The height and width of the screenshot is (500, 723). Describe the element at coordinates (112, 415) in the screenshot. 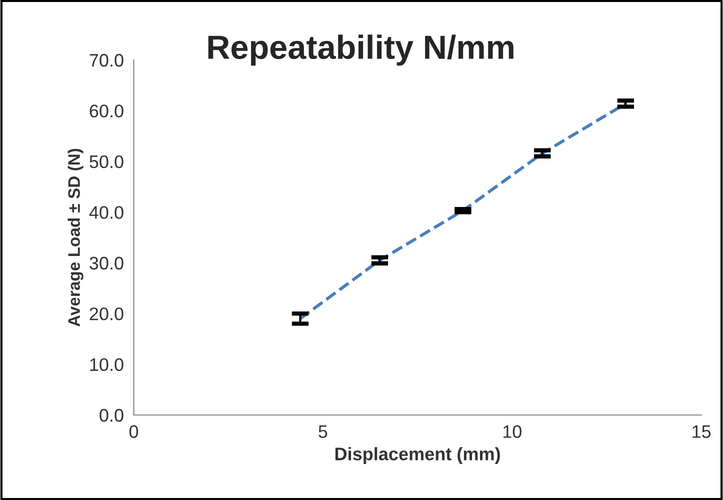

I see `y-tick-label: 0.0` at that location.